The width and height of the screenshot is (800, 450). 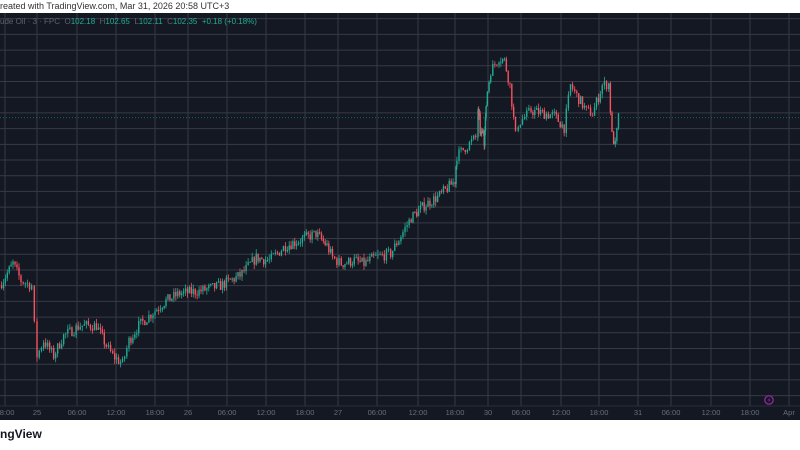 What do you see at coordinates (638, 412) in the screenshot?
I see `x-tick-label: 31` at bounding box center [638, 412].